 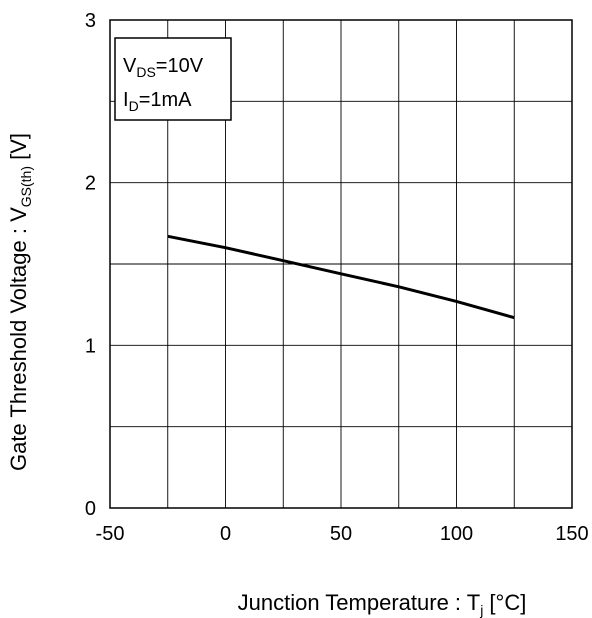 I want to click on x-tick-label: -50, so click(x=110, y=534).